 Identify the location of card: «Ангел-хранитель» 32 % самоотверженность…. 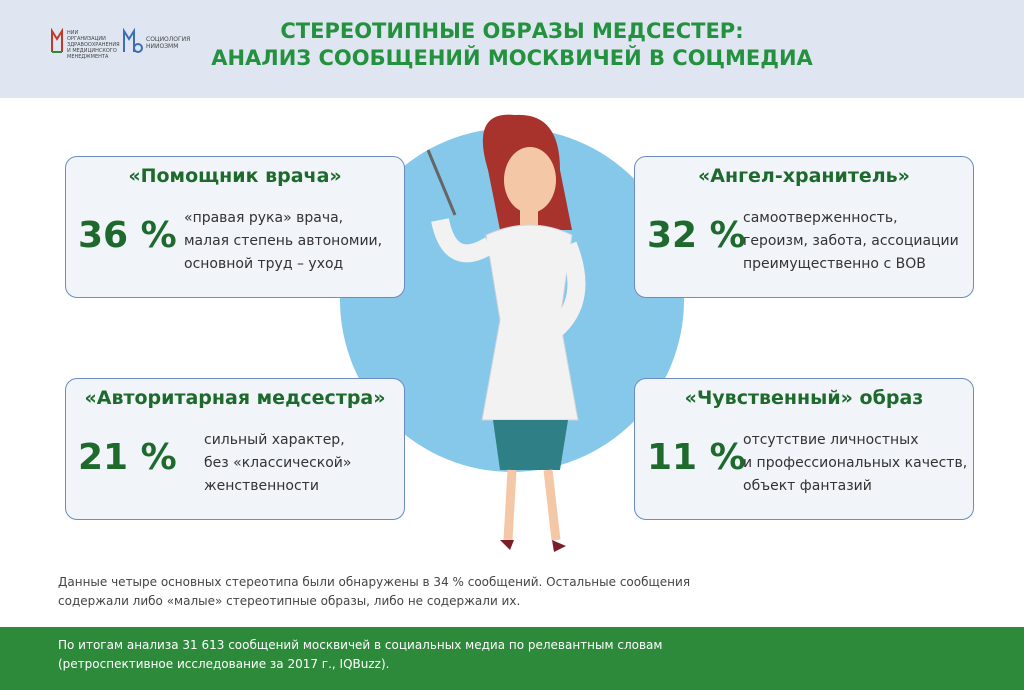
(804, 227).